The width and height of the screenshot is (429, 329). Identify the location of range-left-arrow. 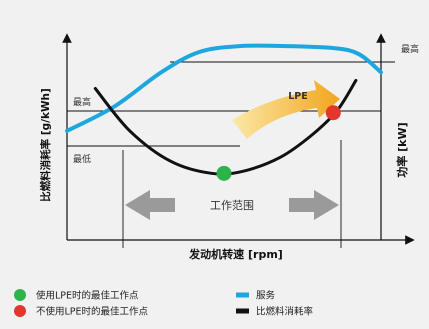
(150, 205).